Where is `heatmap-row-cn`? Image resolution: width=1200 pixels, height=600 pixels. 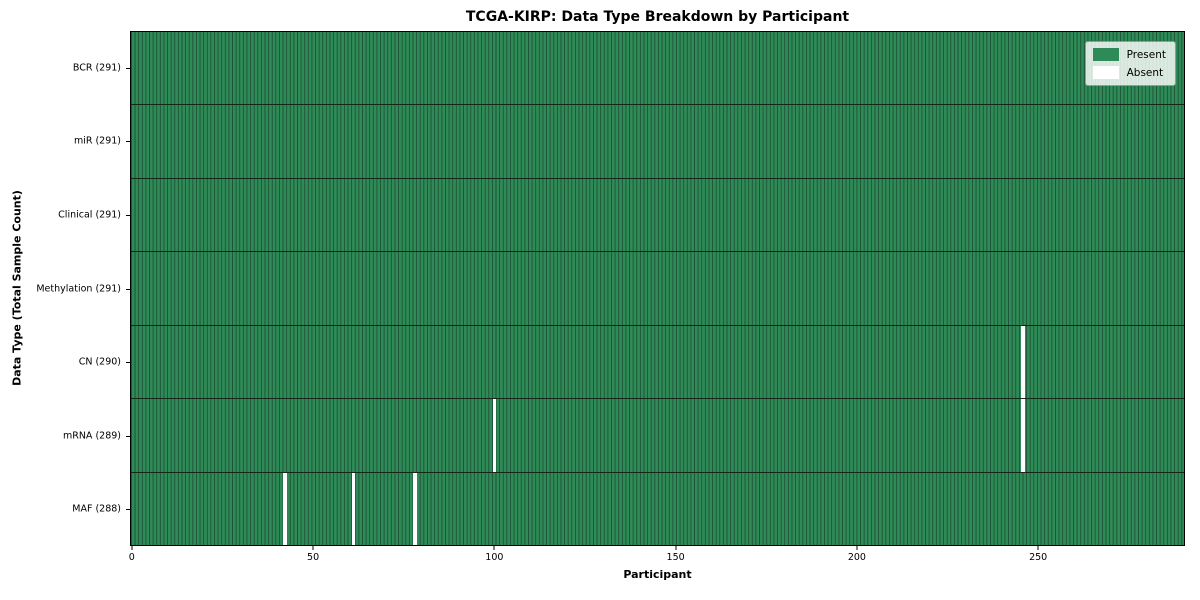
heatmap-row-cn is located at coordinates (657, 362).